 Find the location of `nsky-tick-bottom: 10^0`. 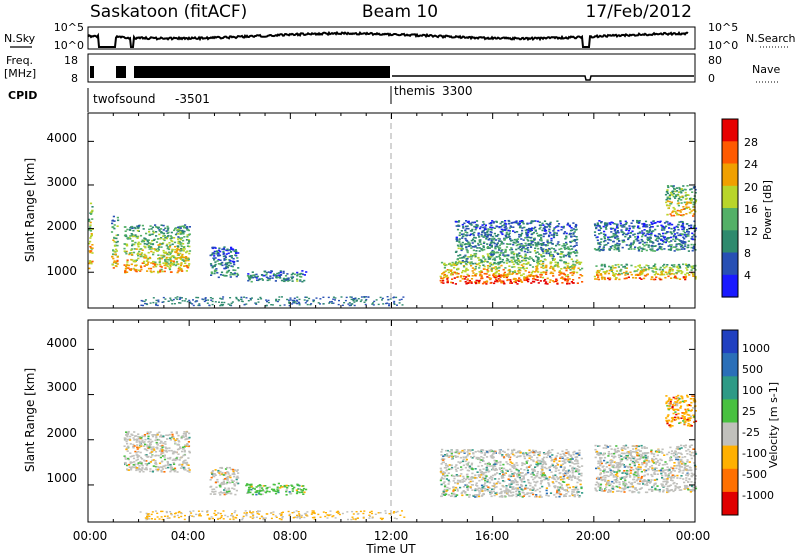

nsky-tick-bottom: 10^0 is located at coordinates (69, 45).